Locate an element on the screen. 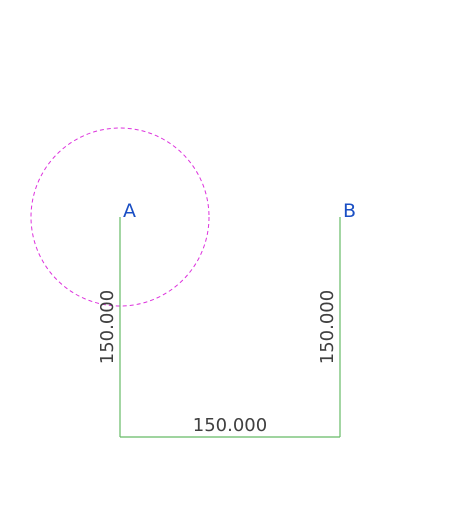 The image size is (460, 510). dimension-label-left-vertical: 150.000 is located at coordinates (107, 327).